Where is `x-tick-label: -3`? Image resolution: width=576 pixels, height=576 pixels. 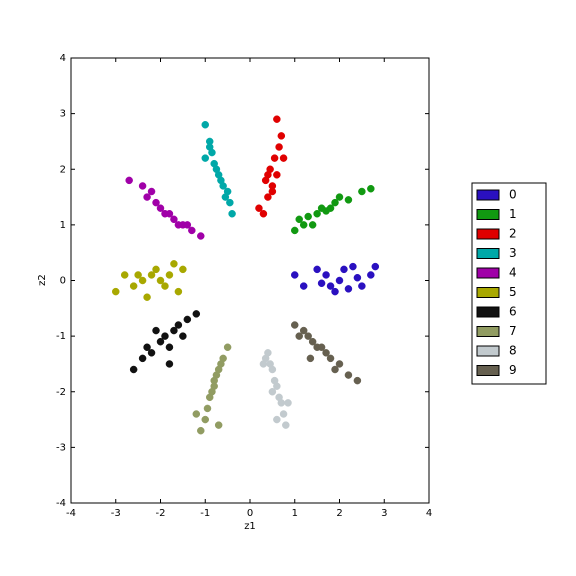
x-tick-label: -3 is located at coordinates (116, 513).